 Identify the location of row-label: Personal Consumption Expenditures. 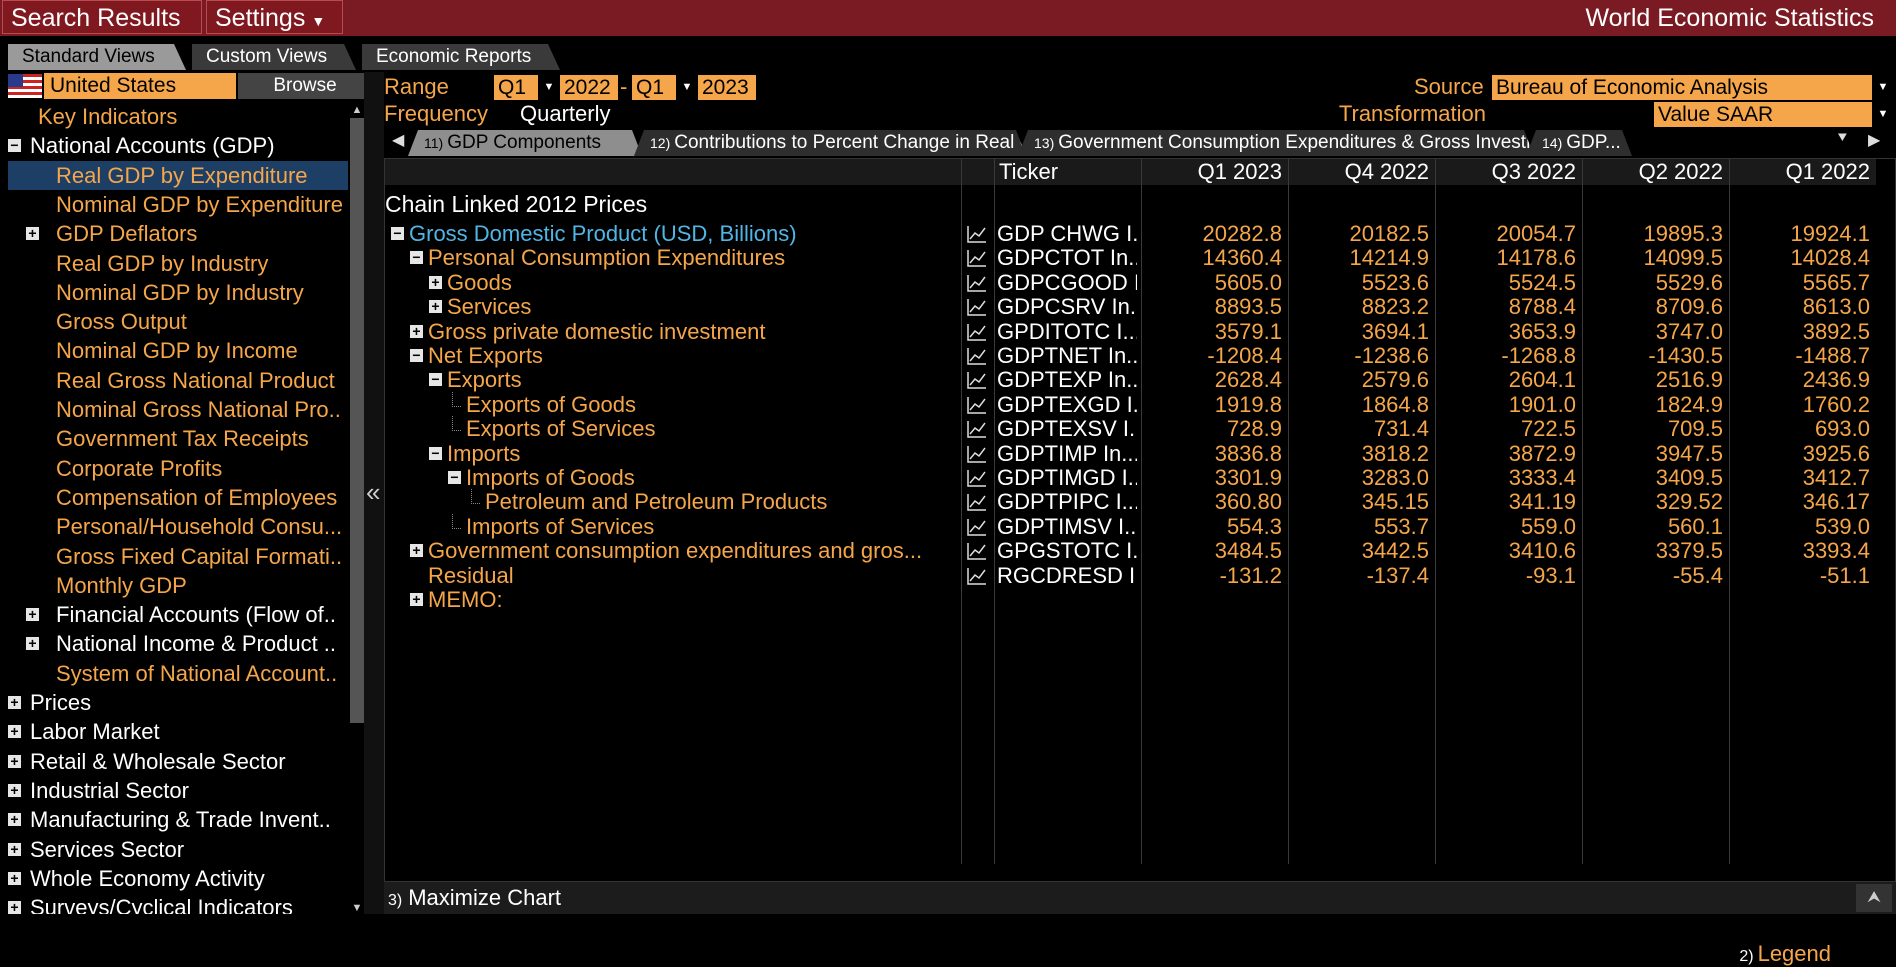
(607, 258).